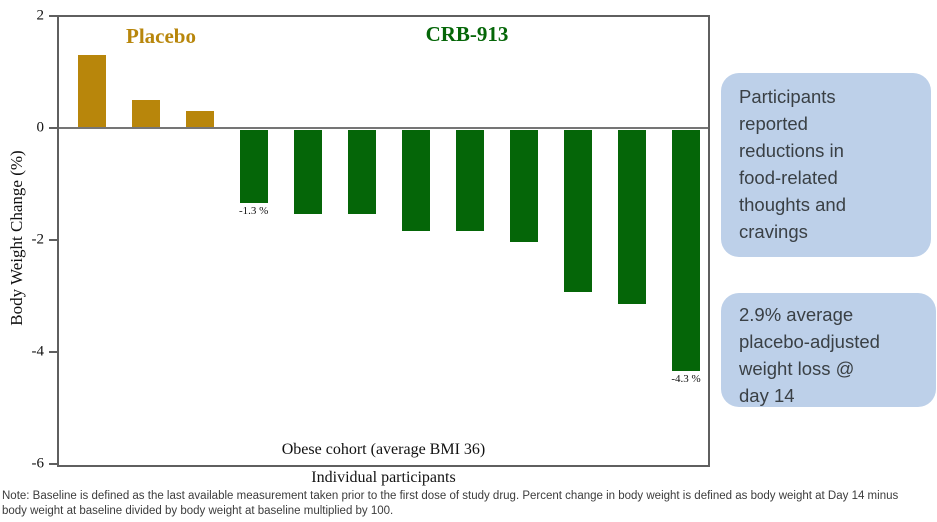 This screenshot has width=937, height=522. I want to click on bar-value-label: -1.3 %, so click(253, 210).